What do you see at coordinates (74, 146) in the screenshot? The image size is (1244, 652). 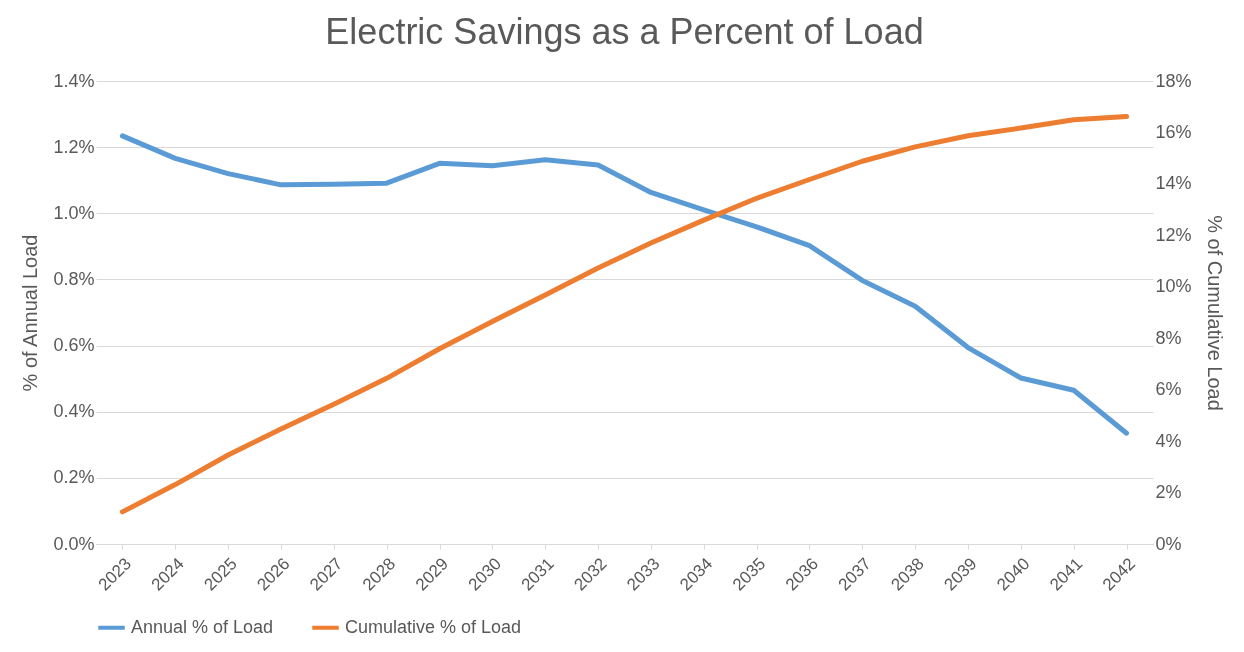 I see `y-tick-label: 1.2%` at bounding box center [74, 146].